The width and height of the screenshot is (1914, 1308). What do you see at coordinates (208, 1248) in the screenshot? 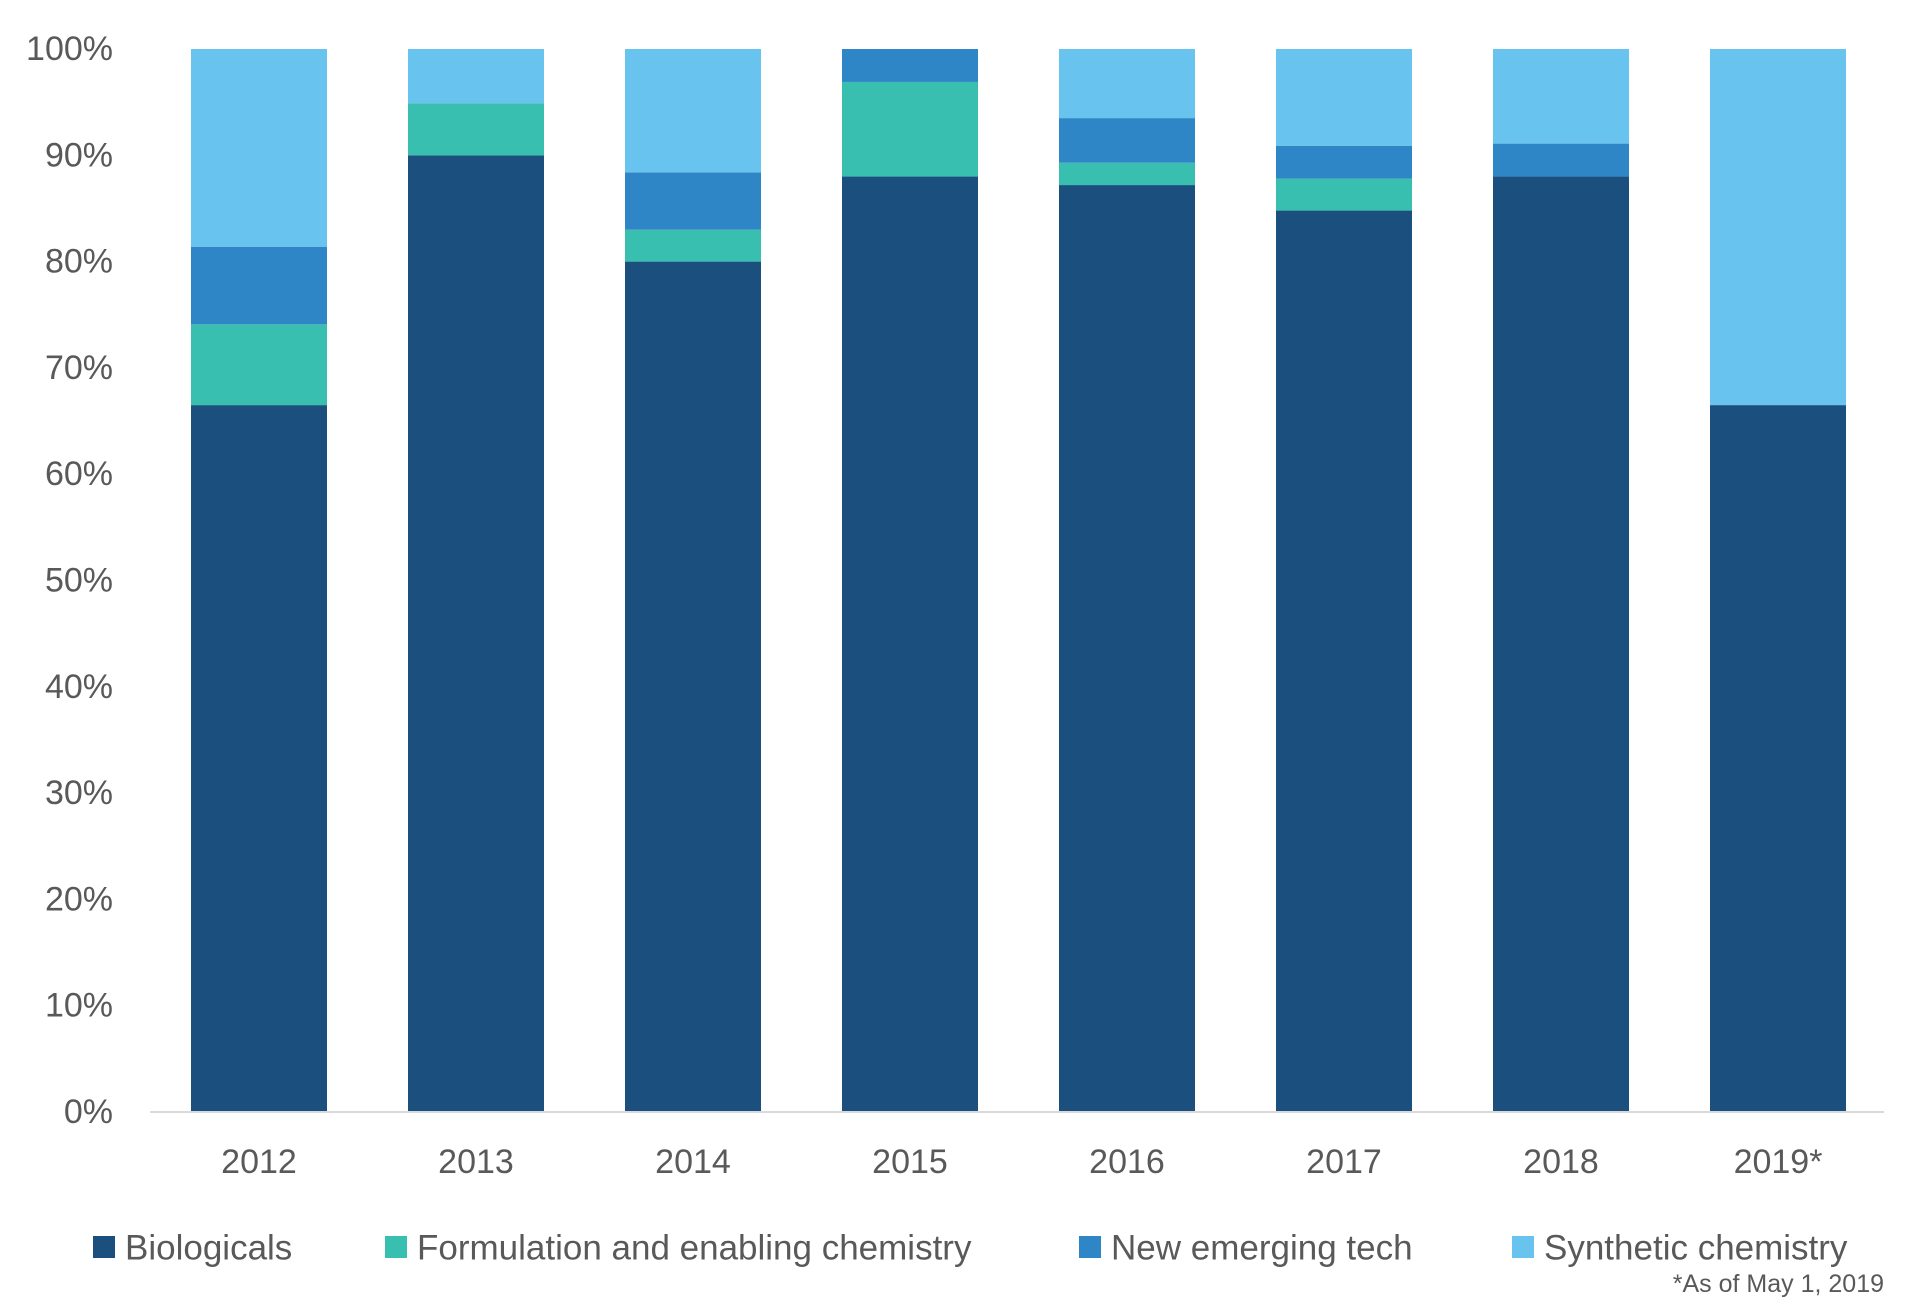
I see `legend-label: Biologicals` at bounding box center [208, 1248].